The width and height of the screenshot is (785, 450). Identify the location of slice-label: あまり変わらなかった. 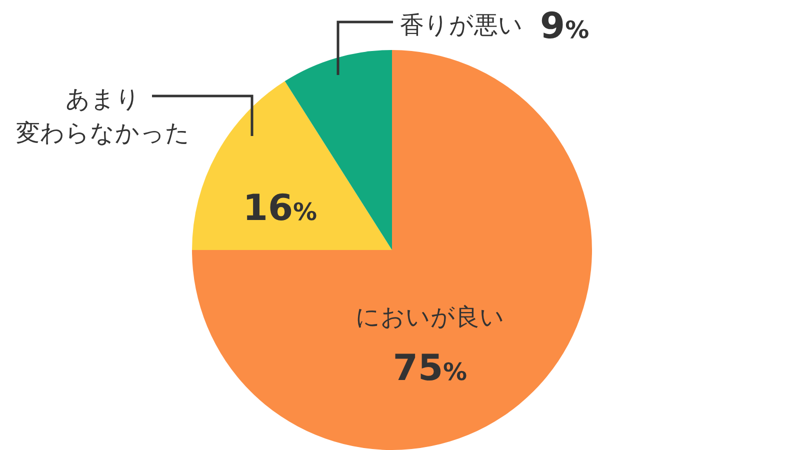
(103, 116).